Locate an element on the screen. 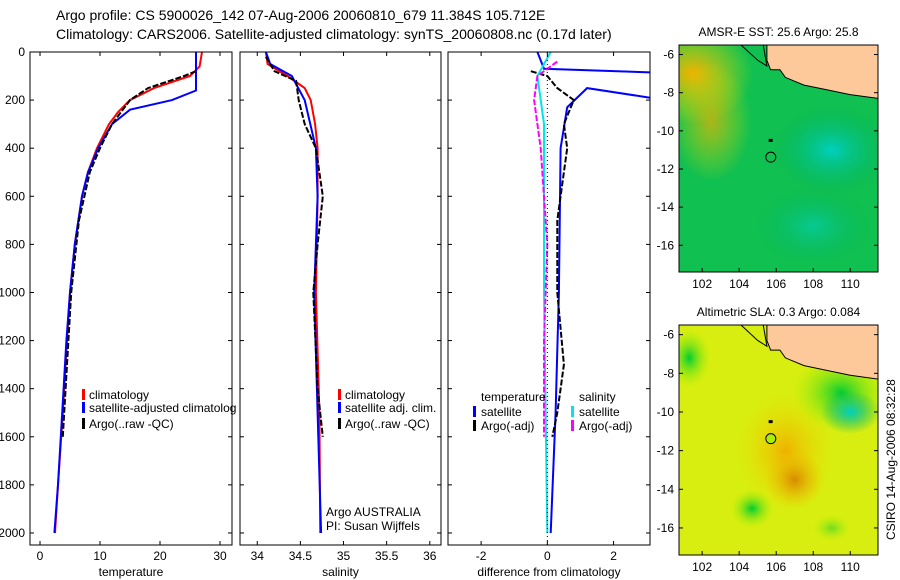  high-patch is located at coordinates (794, 479).